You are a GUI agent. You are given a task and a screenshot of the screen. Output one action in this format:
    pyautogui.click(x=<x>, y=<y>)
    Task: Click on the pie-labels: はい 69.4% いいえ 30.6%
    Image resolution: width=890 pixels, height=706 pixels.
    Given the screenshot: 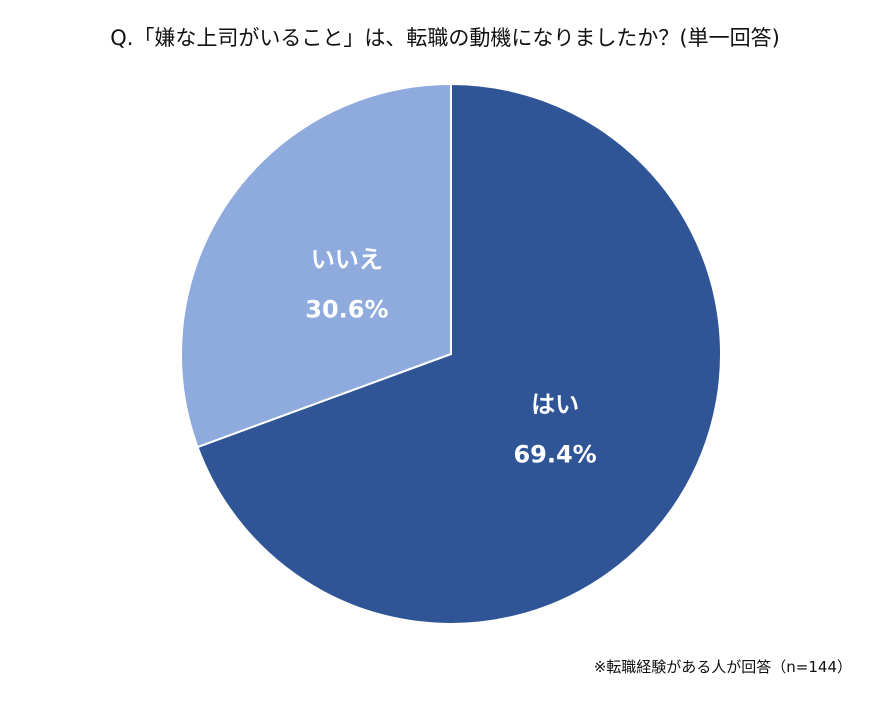 What is the action you would take?
    pyautogui.click(x=450, y=356)
    